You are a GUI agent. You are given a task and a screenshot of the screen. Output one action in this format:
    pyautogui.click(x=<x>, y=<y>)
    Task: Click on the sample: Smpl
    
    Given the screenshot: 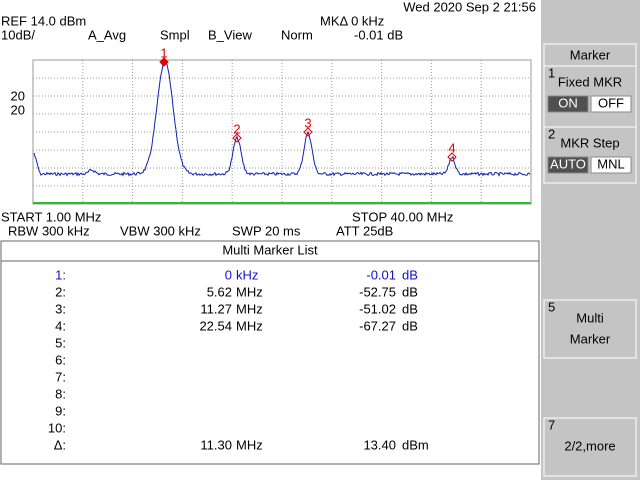 What is the action you would take?
    pyautogui.click(x=175, y=34)
    